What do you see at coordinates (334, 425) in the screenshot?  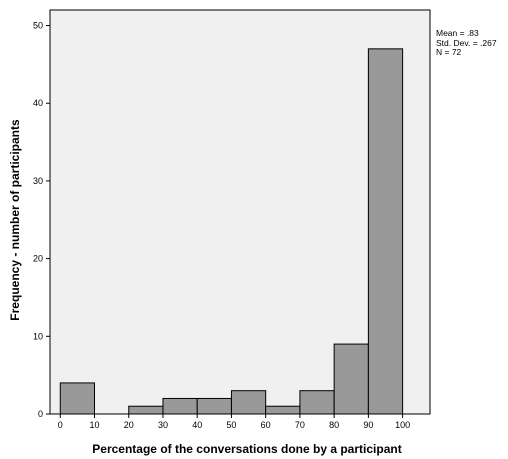 I see `x-tick-label: 80` at bounding box center [334, 425].